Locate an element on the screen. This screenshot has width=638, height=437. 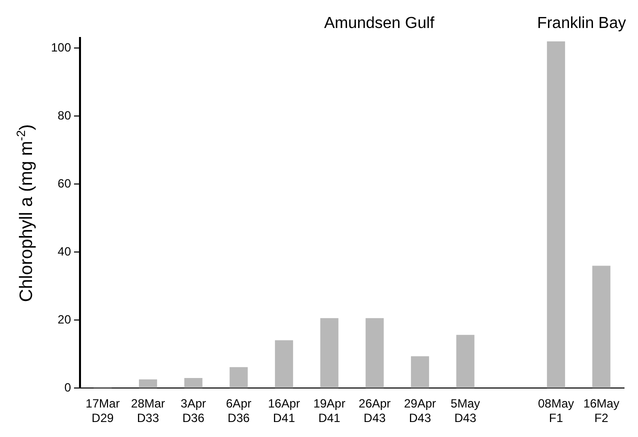
x-tick-label: 16Apr D41 is located at coordinates (284, 411).